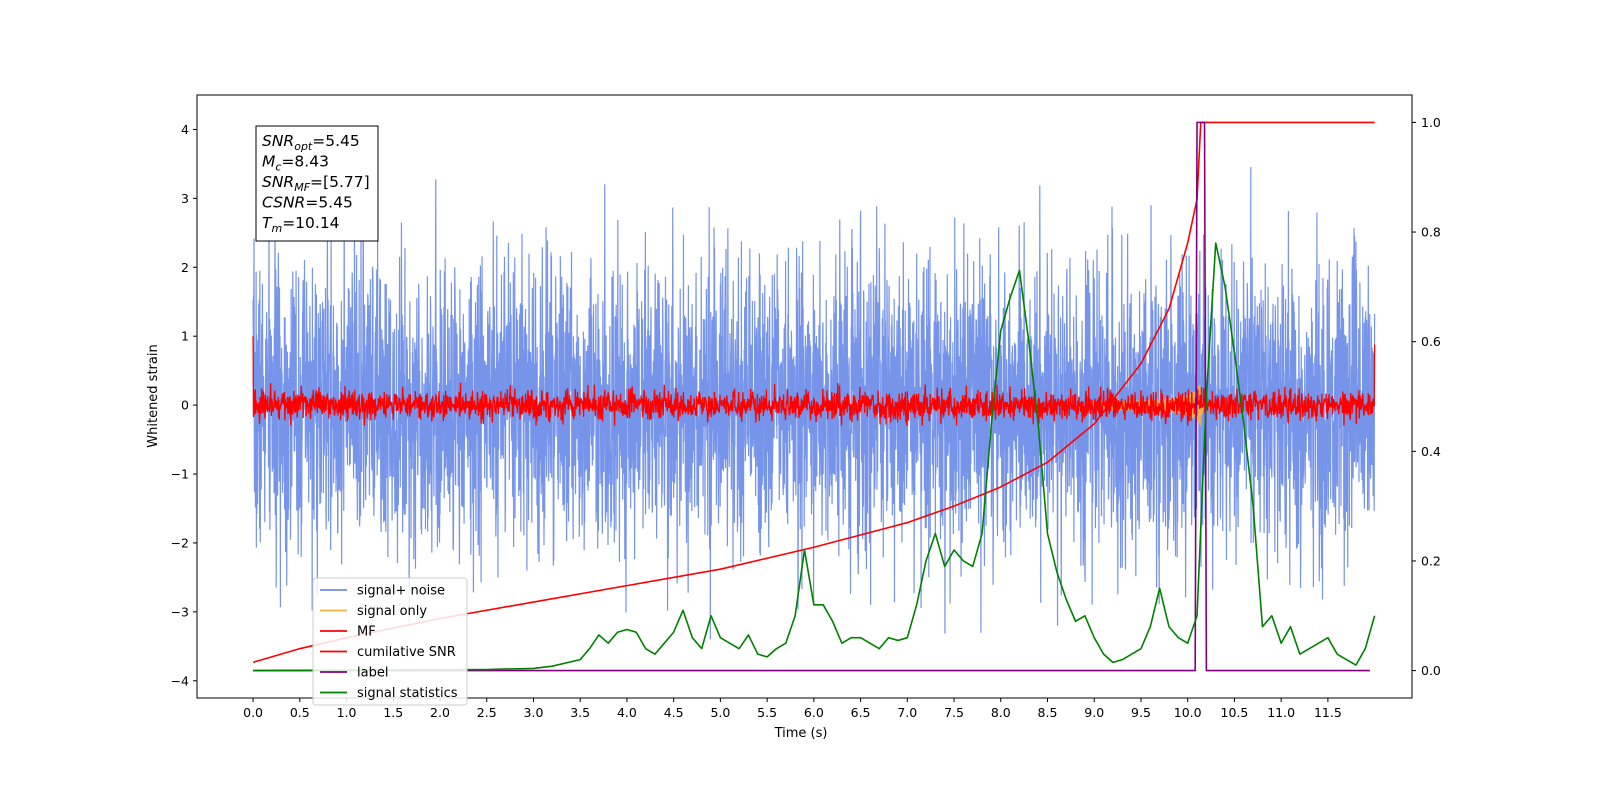  What do you see at coordinates (674, 712) in the screenshot?
I see `x-tick-label: 4.5` at bounding box center [674, 712].